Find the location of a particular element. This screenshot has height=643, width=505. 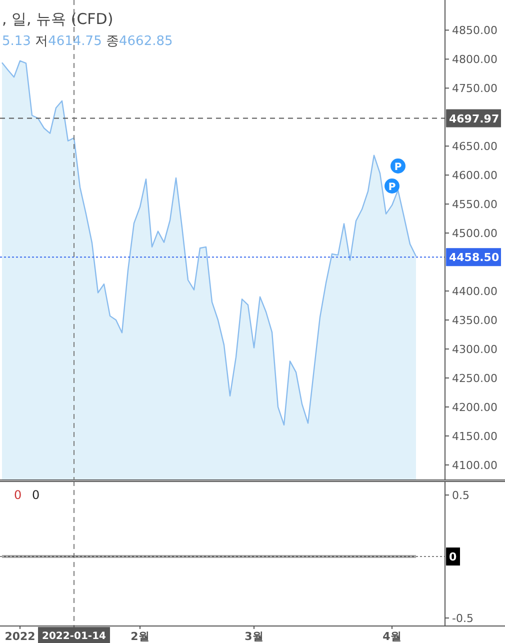

text: 5.13 저4614.75 종4662.85 is located at coordinates (87, 41).